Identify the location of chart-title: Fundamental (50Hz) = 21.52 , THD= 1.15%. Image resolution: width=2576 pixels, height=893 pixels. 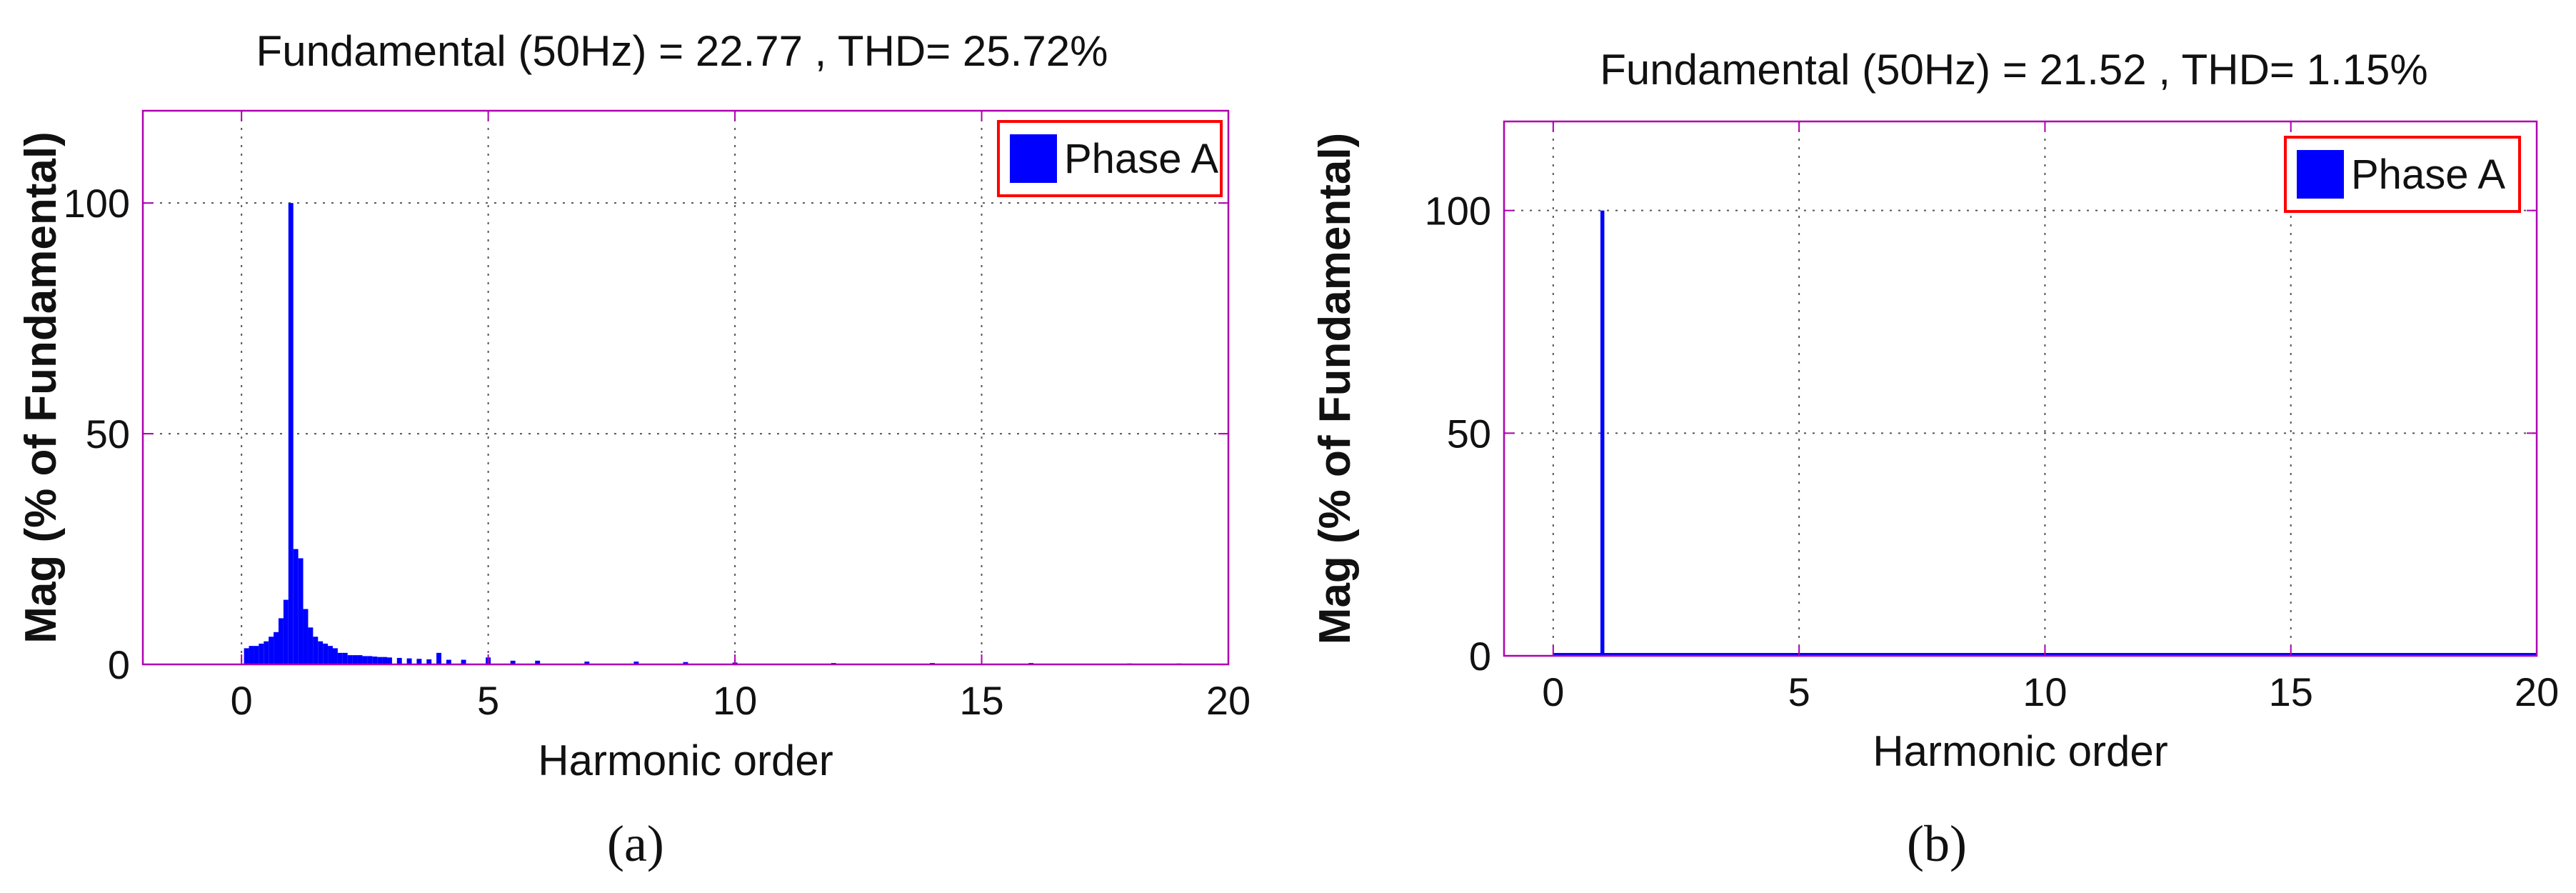
(2014, 70).